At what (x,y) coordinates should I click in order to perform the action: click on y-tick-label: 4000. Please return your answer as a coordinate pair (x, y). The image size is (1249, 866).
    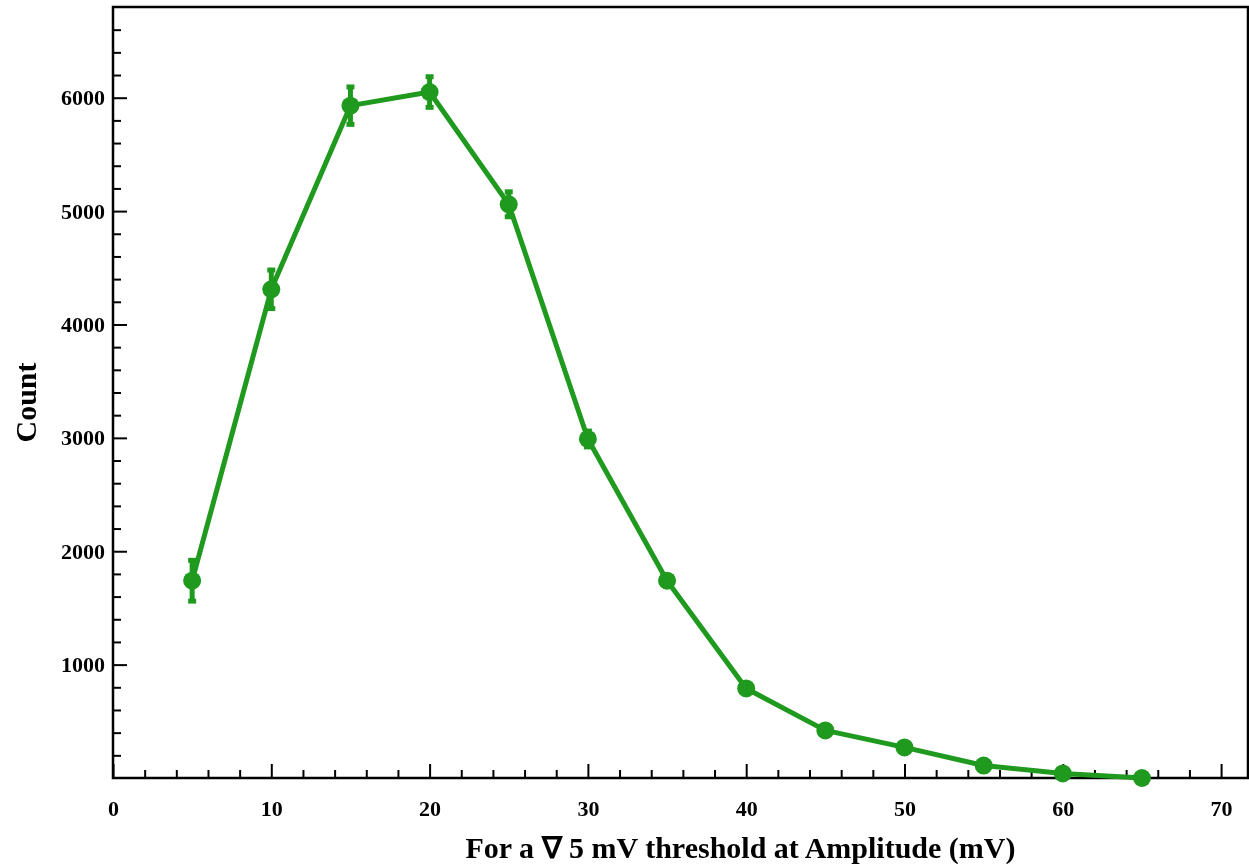
    Looking at the image, I should click on (83, 325).